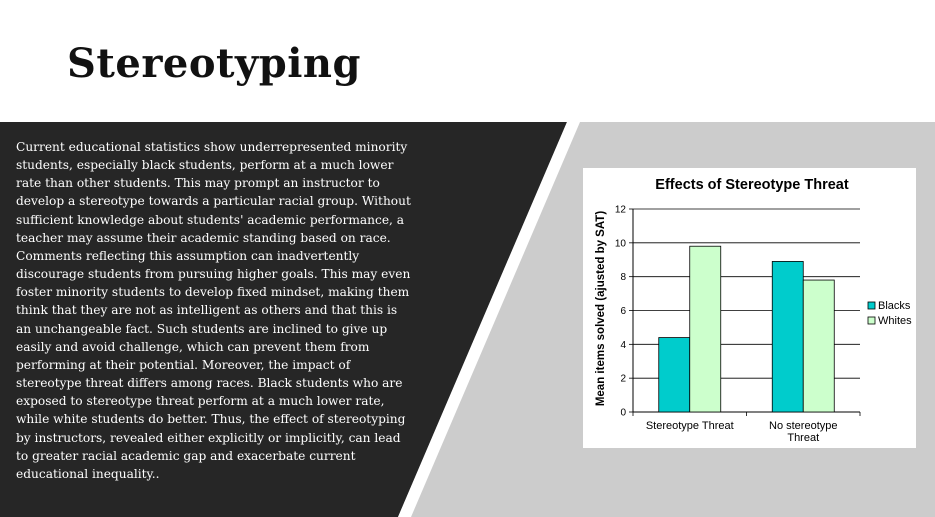 This screenshot has height=517, width=935. I want to click on y-tick-label: 2, so click(623, 379).